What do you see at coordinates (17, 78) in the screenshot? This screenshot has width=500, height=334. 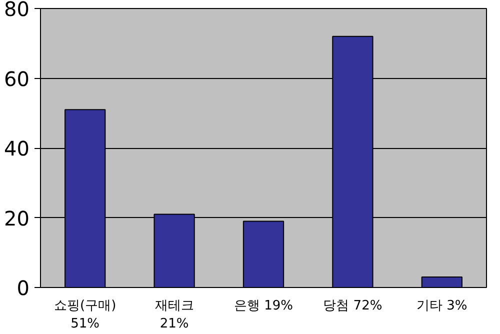 I see `y-tick-label: 60` at bounding box center [17, 78].